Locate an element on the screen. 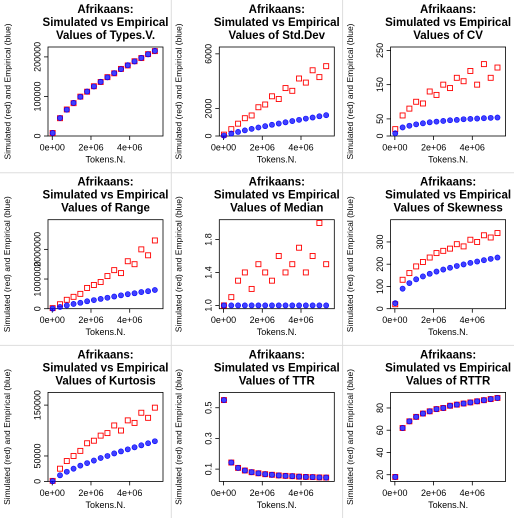 This screenshot has width=514, height=518. y-tick-label: 60 is located at coordinates (380, 430).